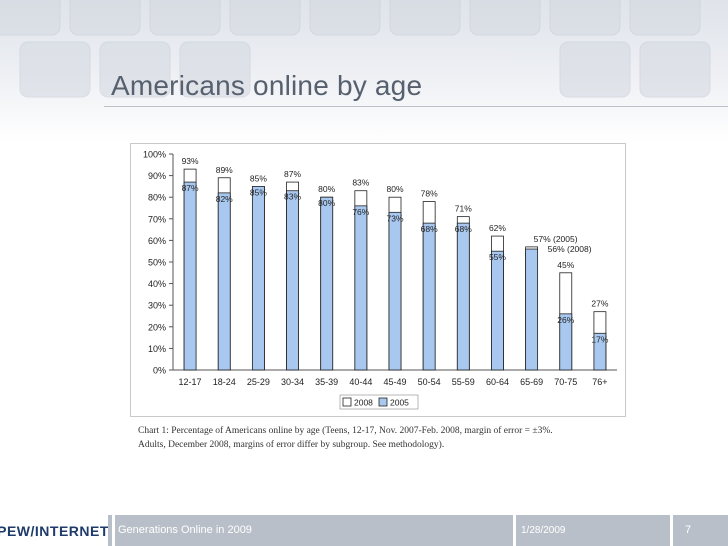 The height and width of the screenshot is (546, 728). Describe the element at coordinates (497, 228) in the screenshot. I see `data-label-2008: 62%` at that location.